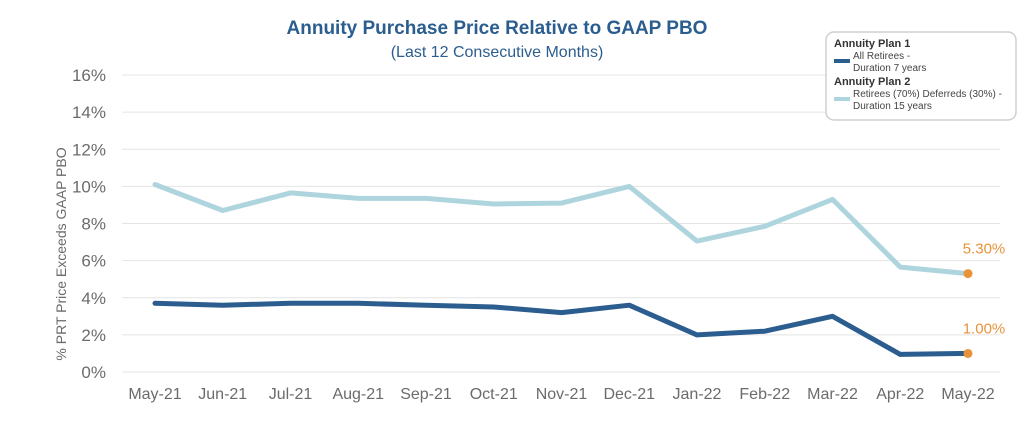 This screenshot has height=422, width=1024. Describe the element at coordinates (61, 253) in the screenshot. I see `y-axis-label: % PRT Price Exceeds GAAP PBO` at that location.